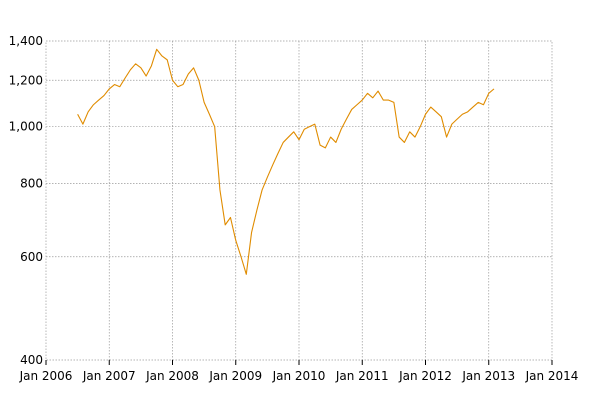 This screenshot has height=400, width=600. Describe the element at coordinates (425, 376) in the screenshot. I see `x-tick-label: Jan 2012` at that location.